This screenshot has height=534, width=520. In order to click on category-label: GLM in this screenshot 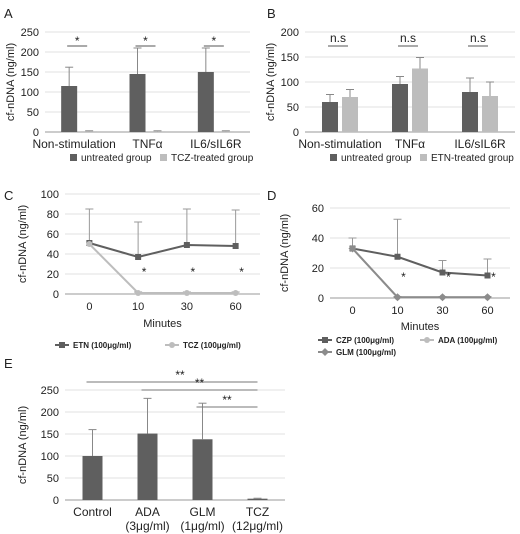, I will do `click(202, 512)`.